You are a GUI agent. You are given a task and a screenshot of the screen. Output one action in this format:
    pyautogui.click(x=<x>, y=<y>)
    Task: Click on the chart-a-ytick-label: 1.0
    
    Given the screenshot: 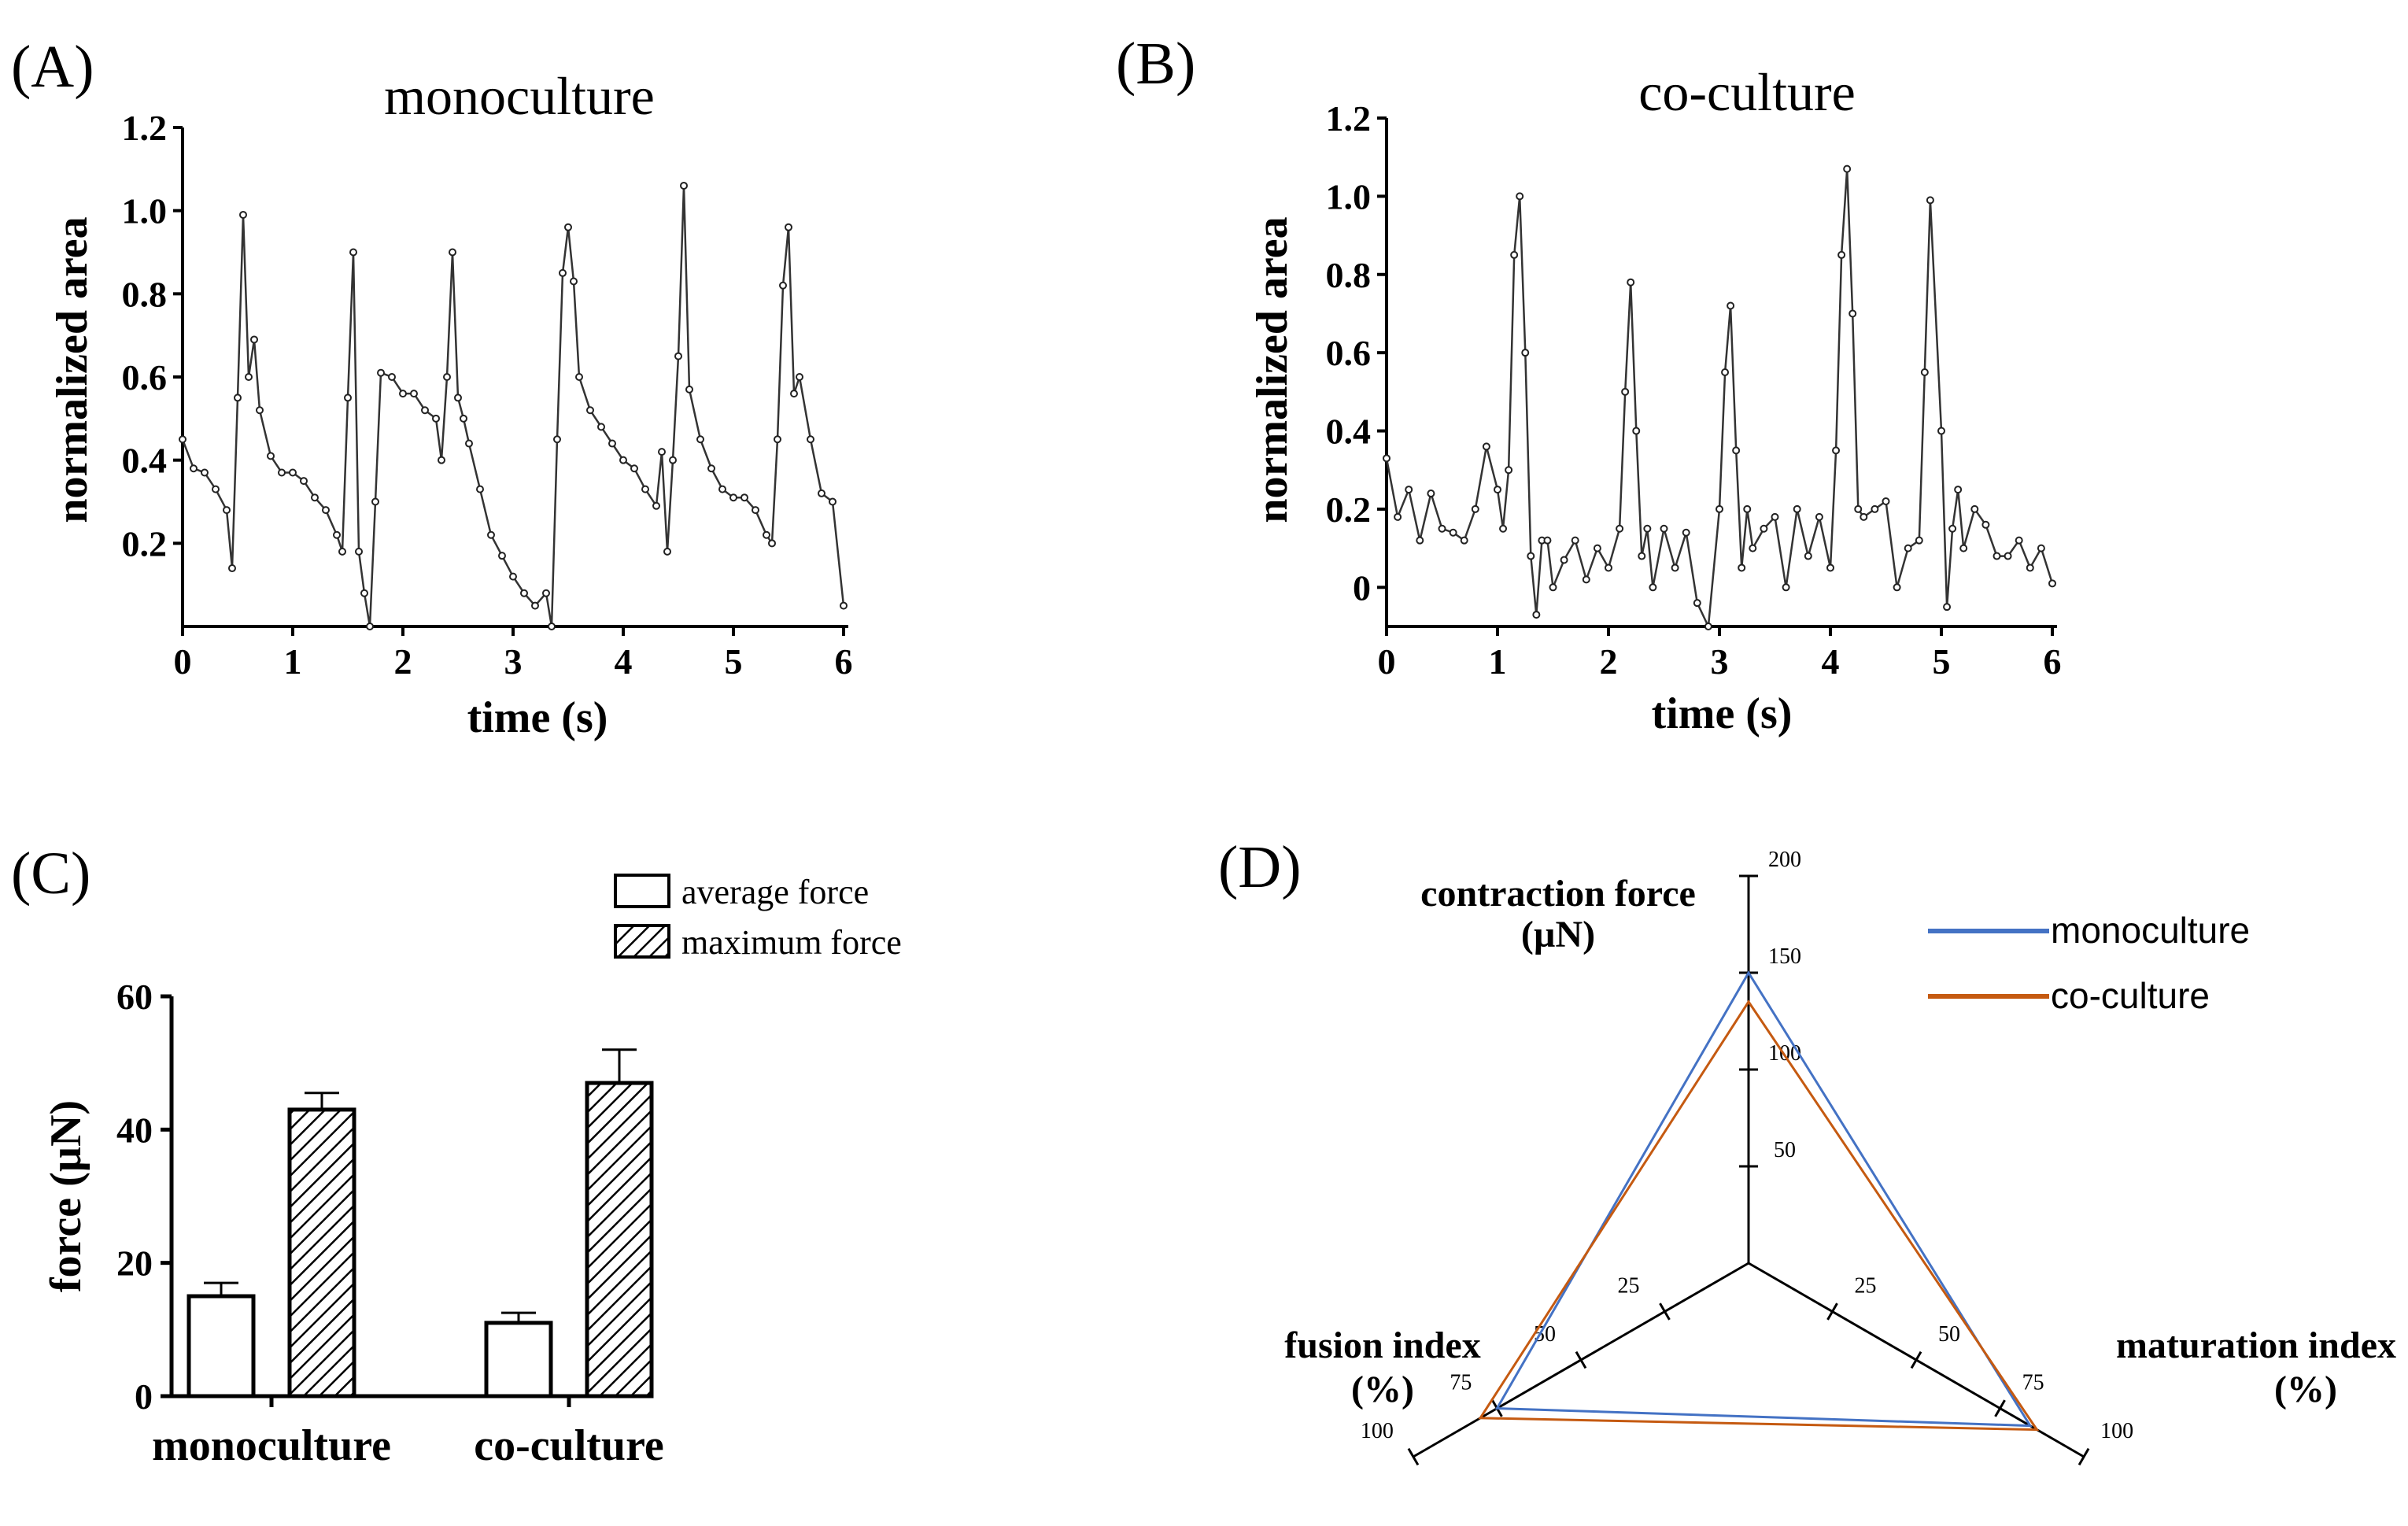 What is the action you would take?
    pyautogui.click(x=145, y=211)
    